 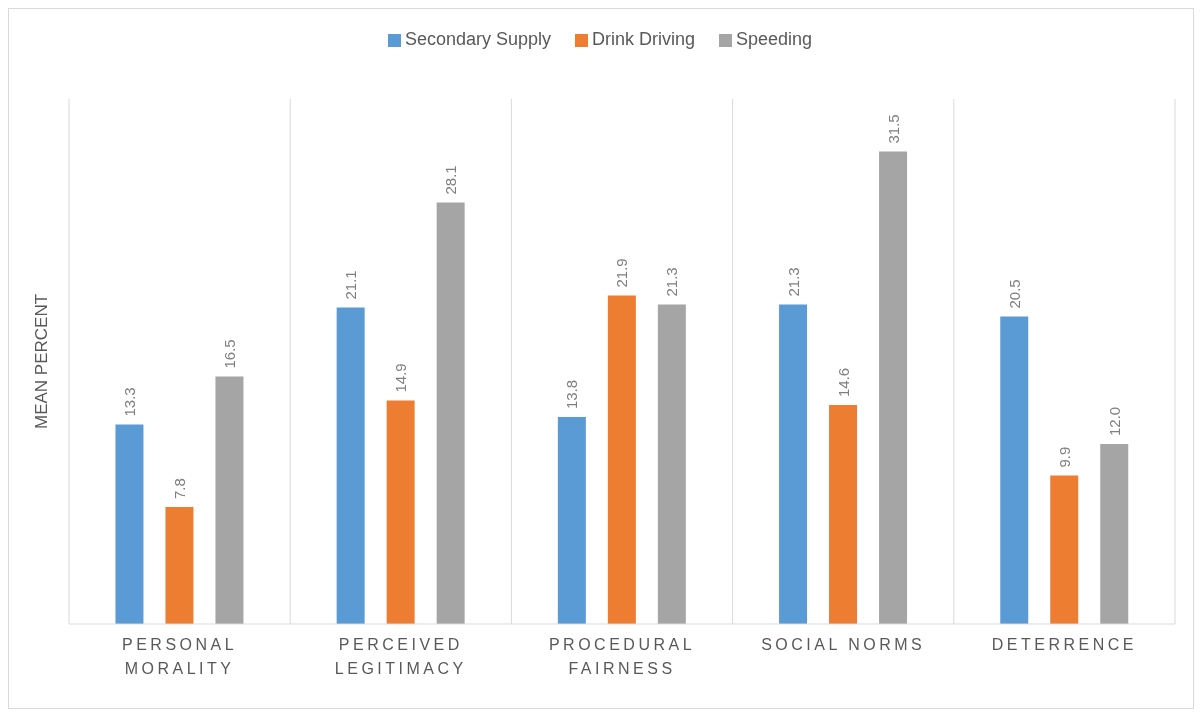 What do you see at coordinates (351, 285) in the screenshot?
I see `data-label: 21.1` at bounding box center [351, 285].